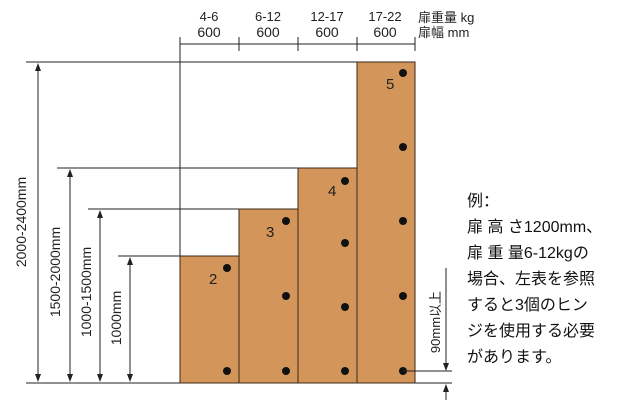 Image resolution: width=626 pixels, height=400 pixels. I want to click on hinge-count-label-2: 3, so click(270, 232).